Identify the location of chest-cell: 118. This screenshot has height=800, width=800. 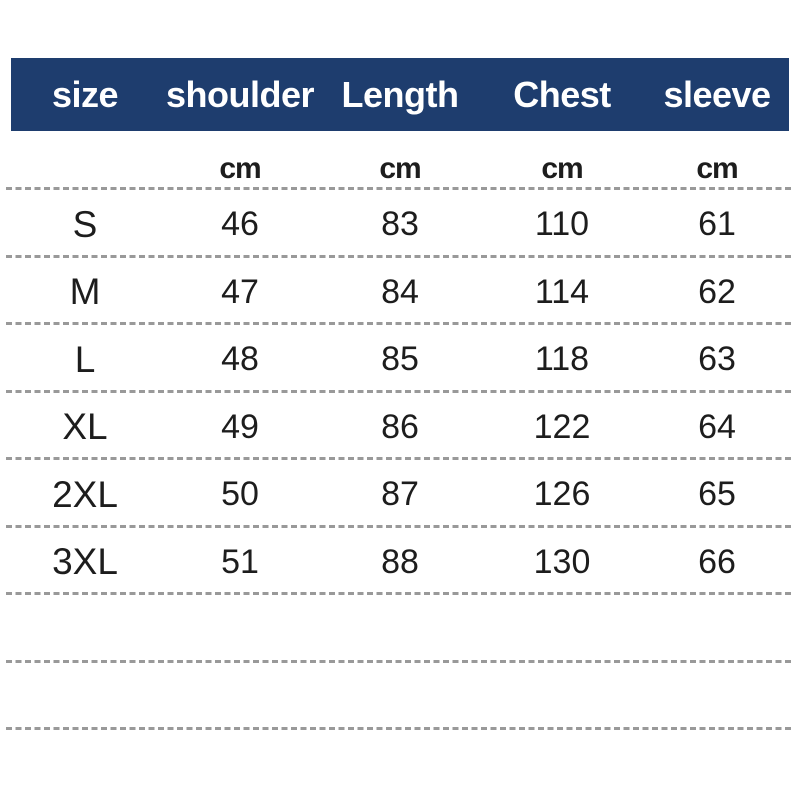
(562, 359).